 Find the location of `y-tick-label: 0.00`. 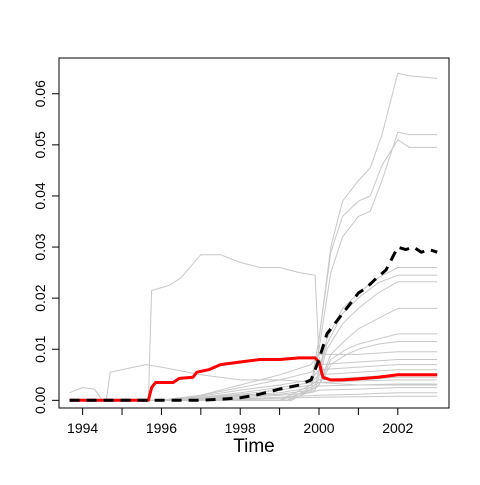

y-tick-label: 0.00 is located at coordinates (40, 399).